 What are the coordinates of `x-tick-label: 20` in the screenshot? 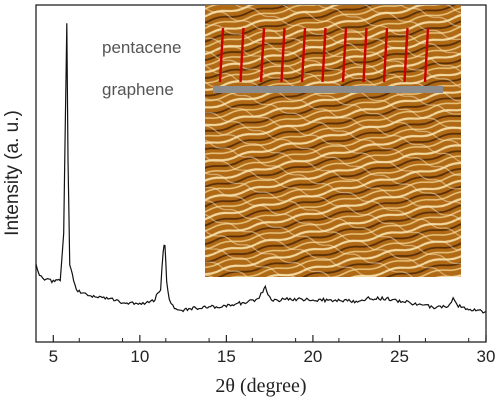 It's located at (312, 356).